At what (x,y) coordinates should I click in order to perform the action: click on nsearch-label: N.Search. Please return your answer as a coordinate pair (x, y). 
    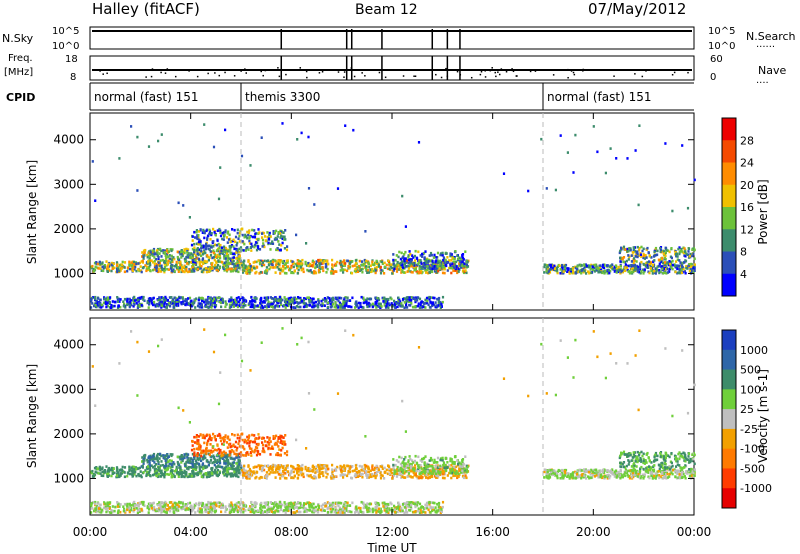
    Looking at the image, I should click on (771, 36).